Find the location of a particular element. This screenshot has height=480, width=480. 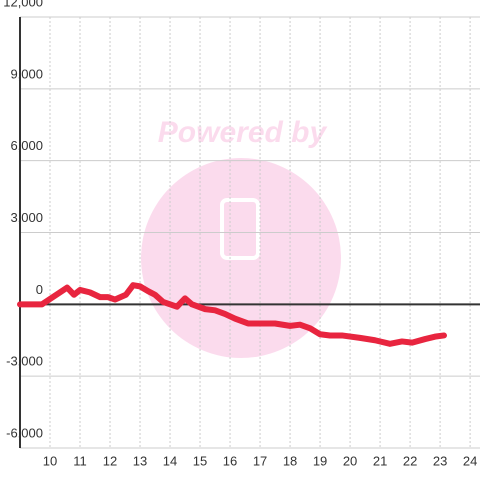

x-tick-label: 11 is located at coordinates (80, 460).